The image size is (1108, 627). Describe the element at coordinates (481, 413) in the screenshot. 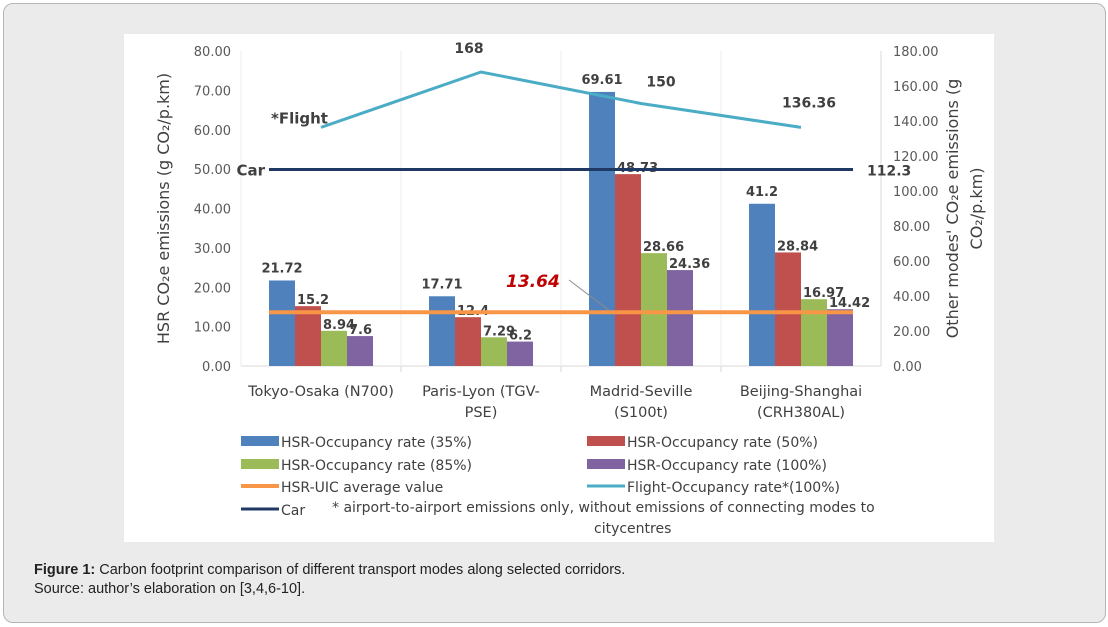

I see `category-label: PSE)` at that location.